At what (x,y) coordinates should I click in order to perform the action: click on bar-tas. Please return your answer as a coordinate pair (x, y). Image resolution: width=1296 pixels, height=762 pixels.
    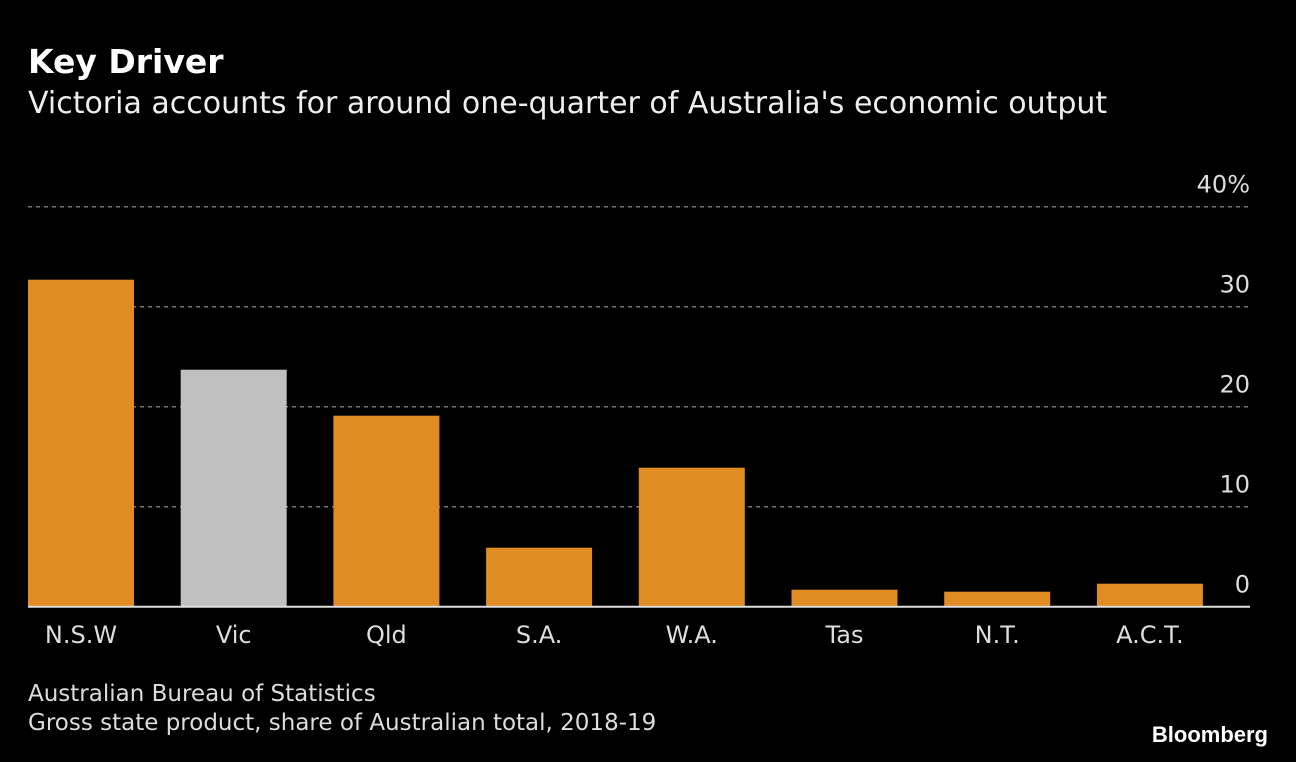
    Looking at the image, I should click on (844, 598).